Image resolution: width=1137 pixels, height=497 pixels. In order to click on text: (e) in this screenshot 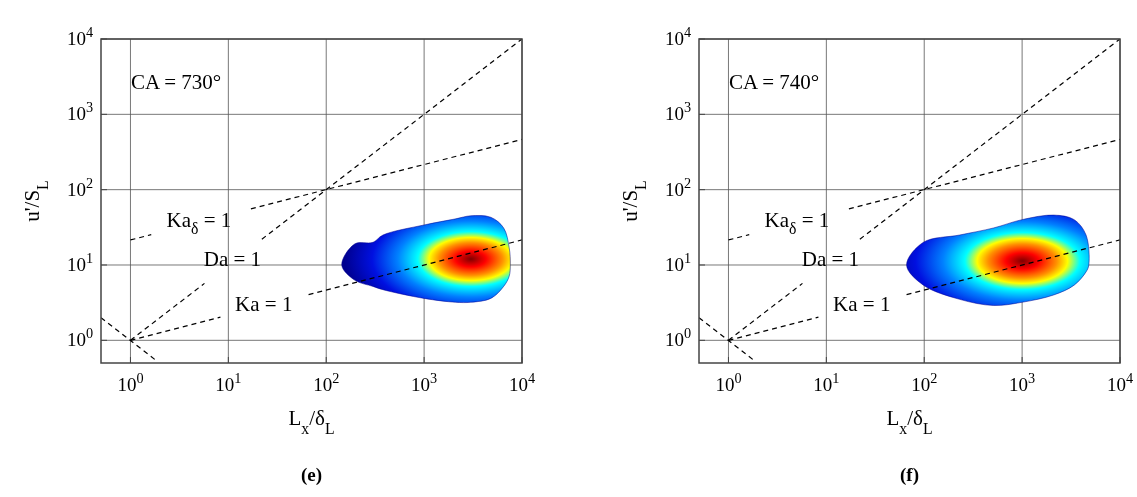, I will do `click(311, 475)`.